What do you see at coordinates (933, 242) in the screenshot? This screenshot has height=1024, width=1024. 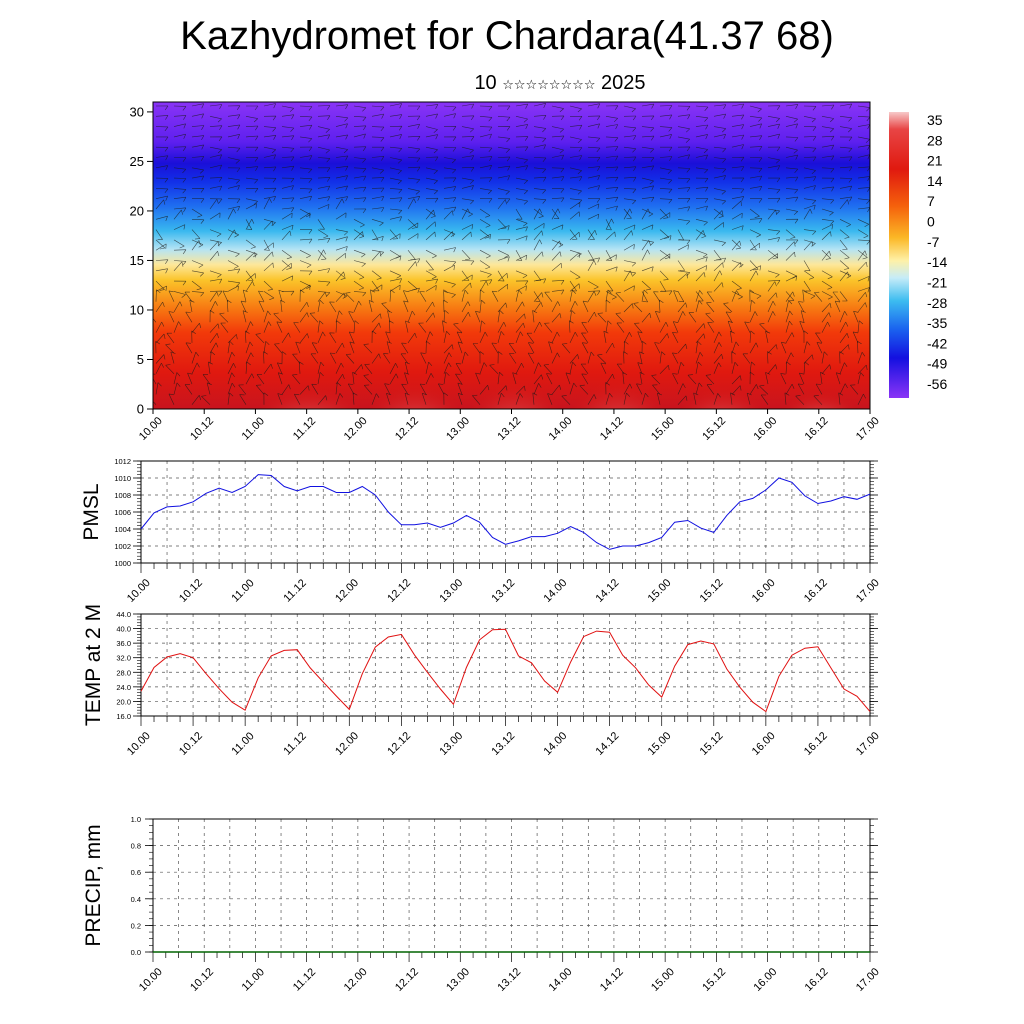 I see `colorbar-label: -7` at bounding box center [933, 242].